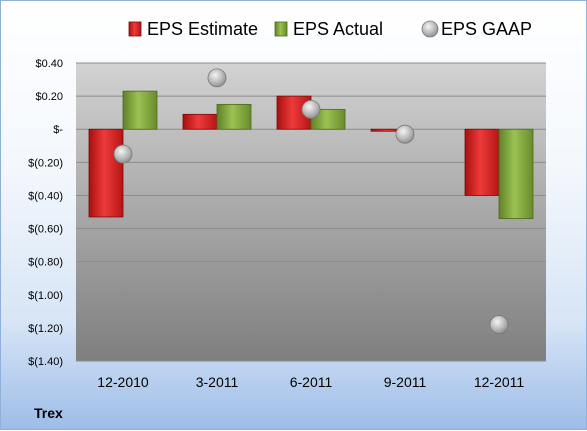 This screenshot has height=431, width=587. Describe the element at coordinates (49, 97) in the screenshot. I see `y-tick-label: $0.20` at that location.